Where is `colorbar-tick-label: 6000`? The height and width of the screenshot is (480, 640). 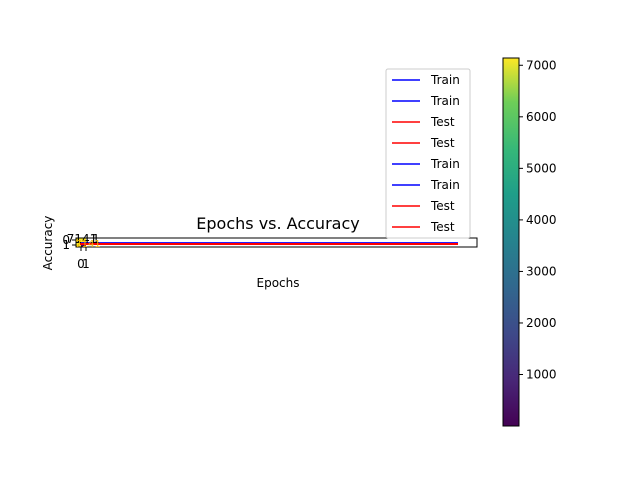
colorbar-tick-label: 6000 is located at coordinates (541, 117).